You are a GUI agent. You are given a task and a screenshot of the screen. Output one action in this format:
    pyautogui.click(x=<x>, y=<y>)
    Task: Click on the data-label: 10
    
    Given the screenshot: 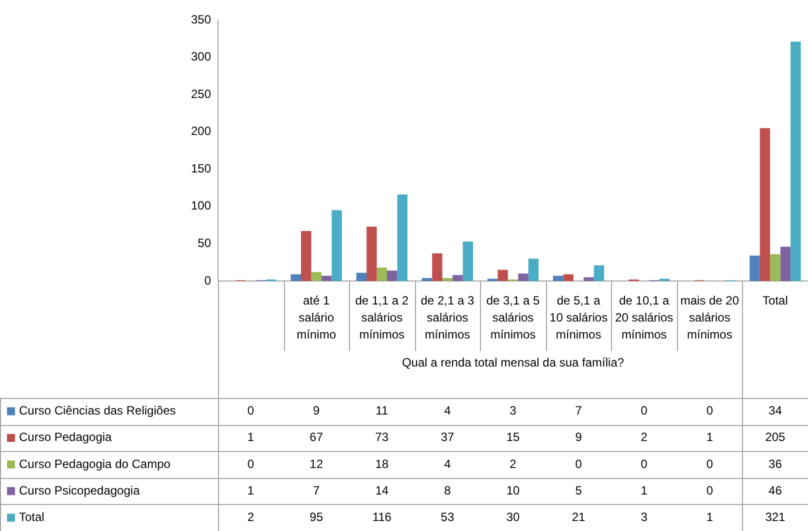 What is the action you would take?
    pyautogui.click(x=513, y=490)
    